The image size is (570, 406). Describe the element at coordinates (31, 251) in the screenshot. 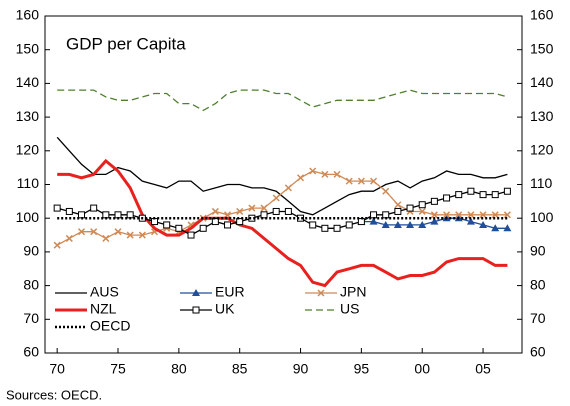

I see `y-tick-label: 90` at that location.